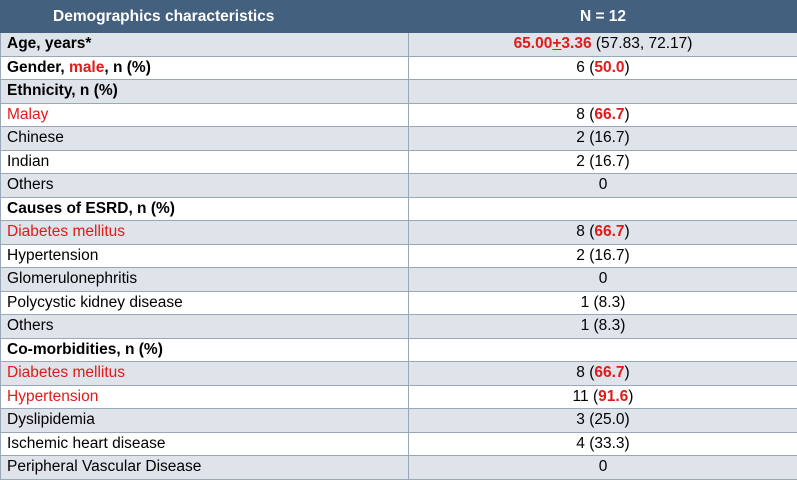  Describe the element at coordinates (585, 396) in the screenshot. I see `value-text: 11 (` at that location.